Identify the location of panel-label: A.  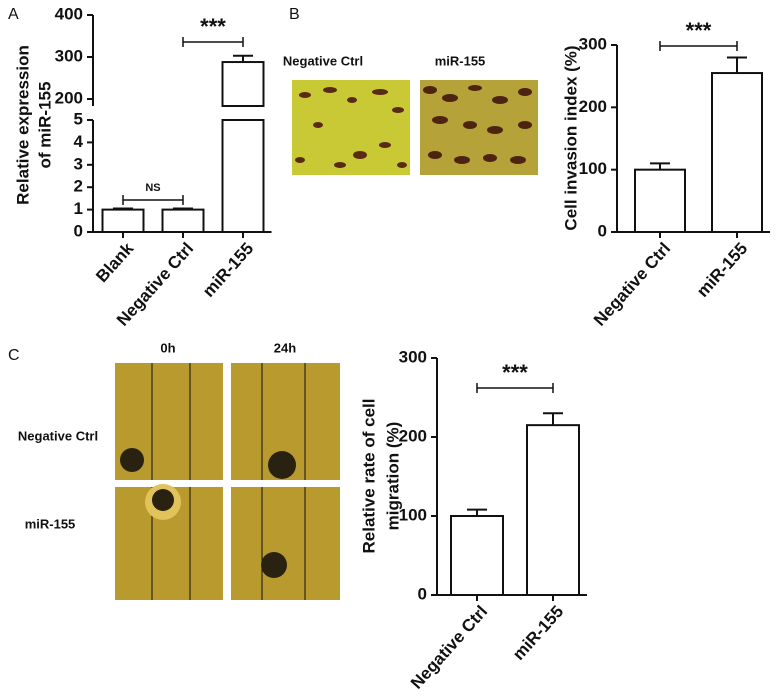
(13, 14).